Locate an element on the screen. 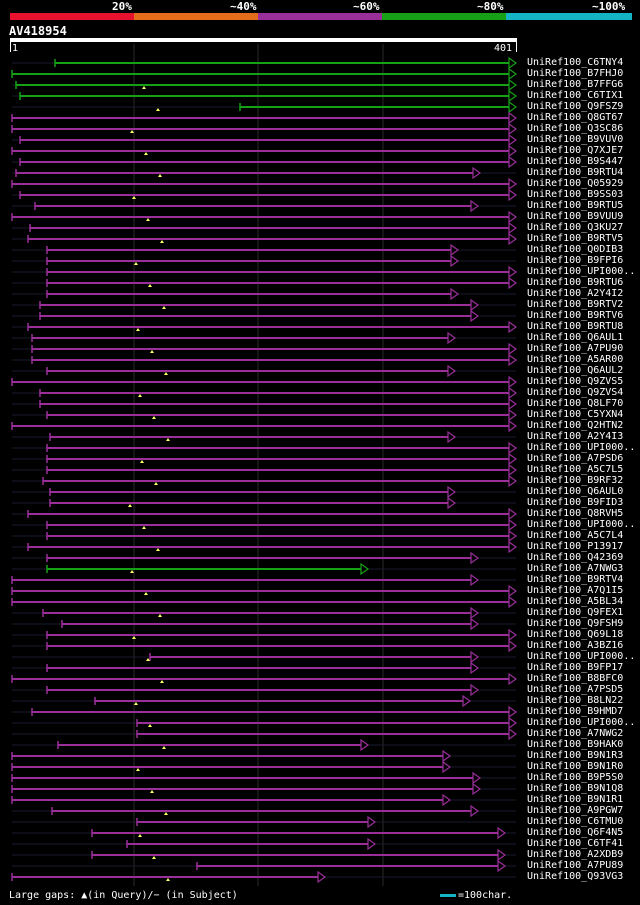 The height and width of the screenshot is (905, 640). hit-label: UniRef100_A5AR00 is located at coordinates (575, 359).